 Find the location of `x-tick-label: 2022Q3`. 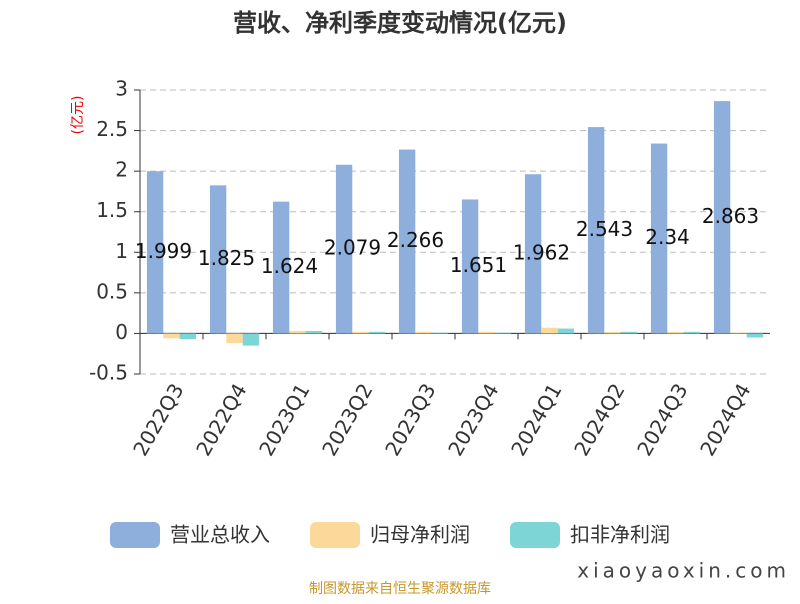

x-tick-label: 2022Q3 is located at coordinates (158, 419).